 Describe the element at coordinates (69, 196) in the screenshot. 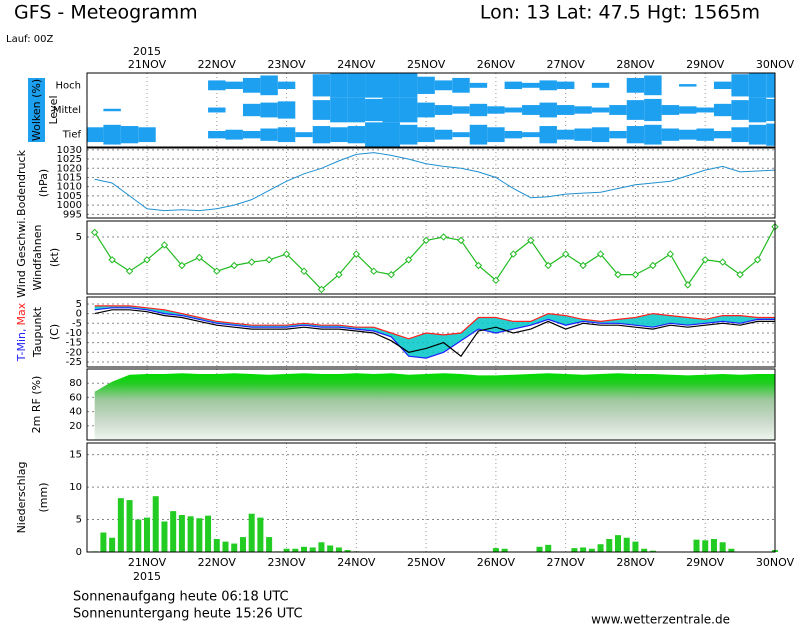

I see `y-tick-label: 1005` at that location.